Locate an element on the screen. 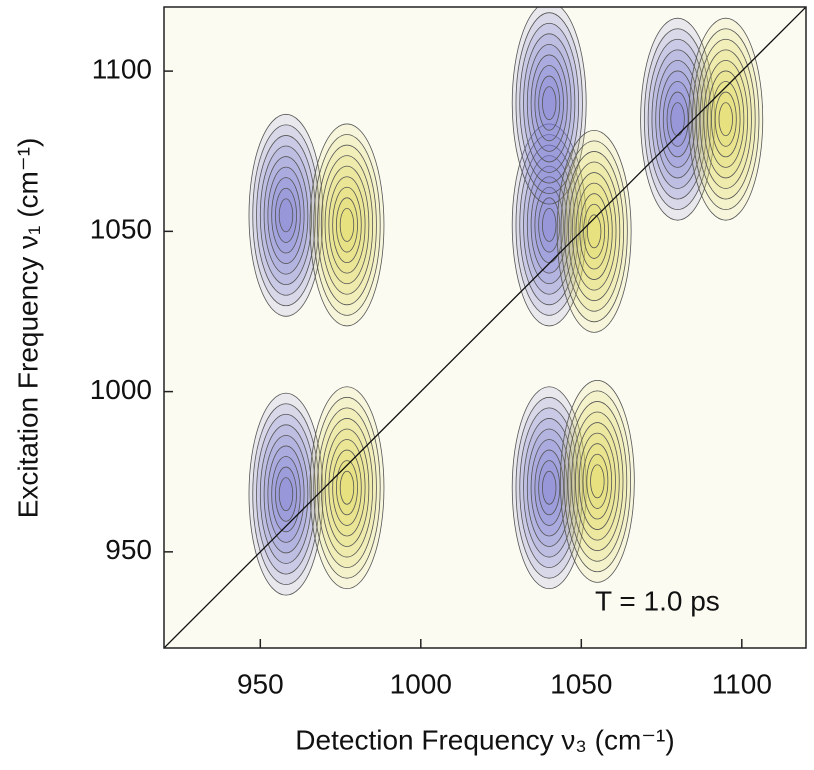 Image resolution: width=814 pixels, height=770 pixels. y-tick-label: 1100 is located at coordinates (122, 68).